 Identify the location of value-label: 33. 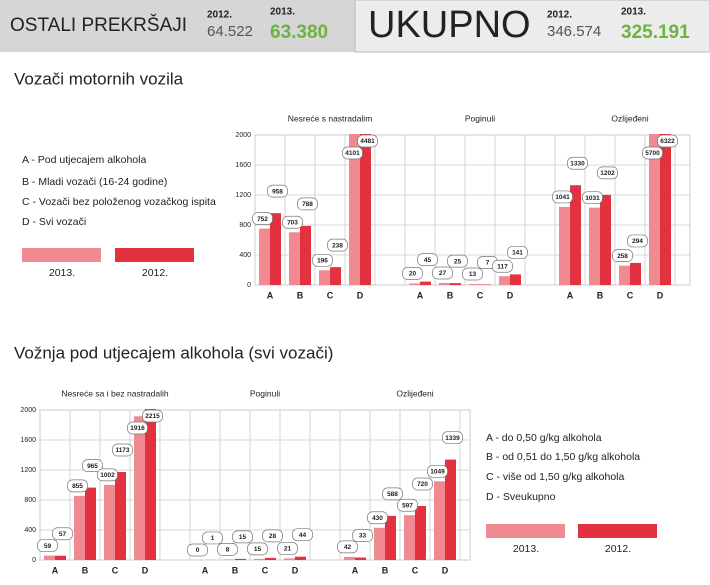
(363, 536).